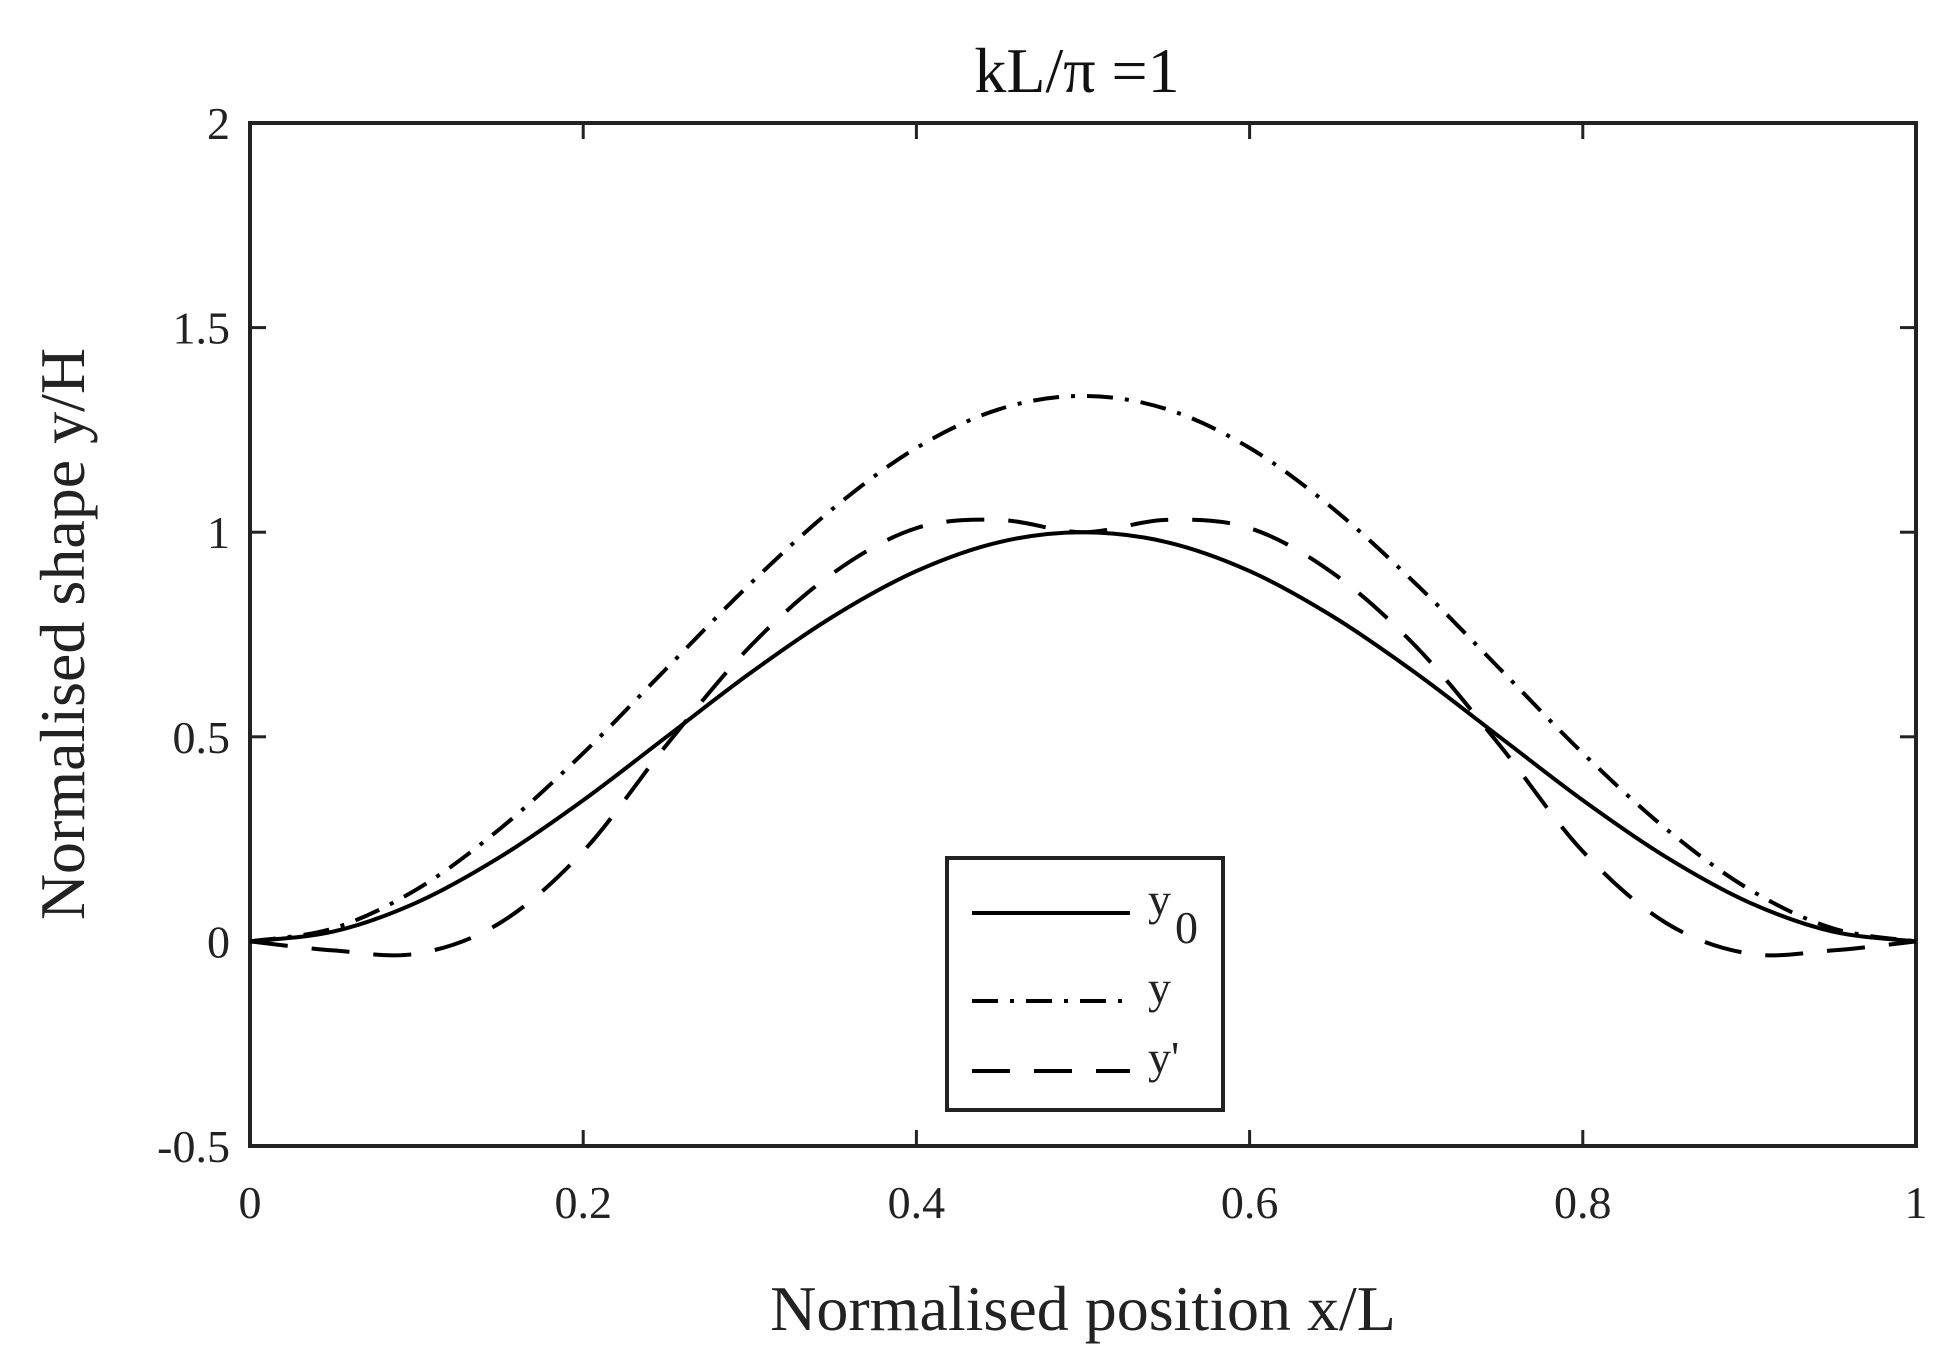  What do you see at coordinates (1583, 1202) in the screenshot?
I see `x-tick-label: 0.8` at bounding box center [1583, 1202].